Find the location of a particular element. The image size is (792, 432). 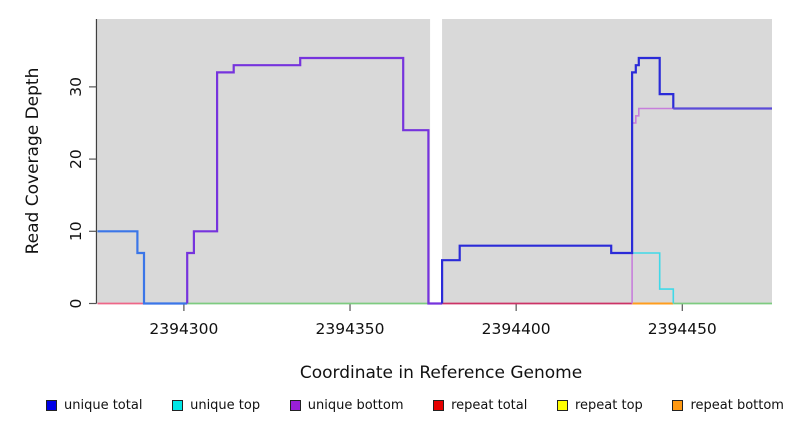

legend-item-repeat-top: repeat top is located at coordinates (600, 405).